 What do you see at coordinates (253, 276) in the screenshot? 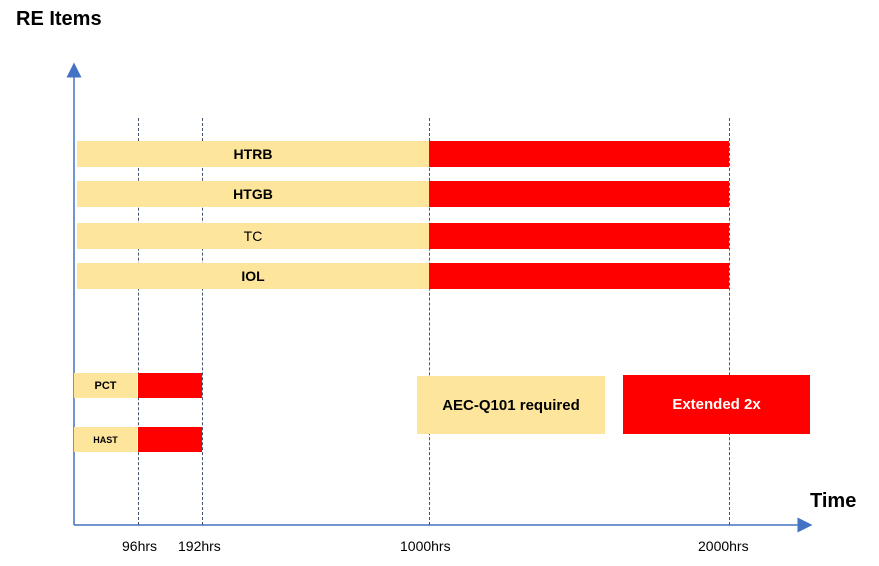
I see `bar-iol-required: IOL` at bounding box center [253, 276].